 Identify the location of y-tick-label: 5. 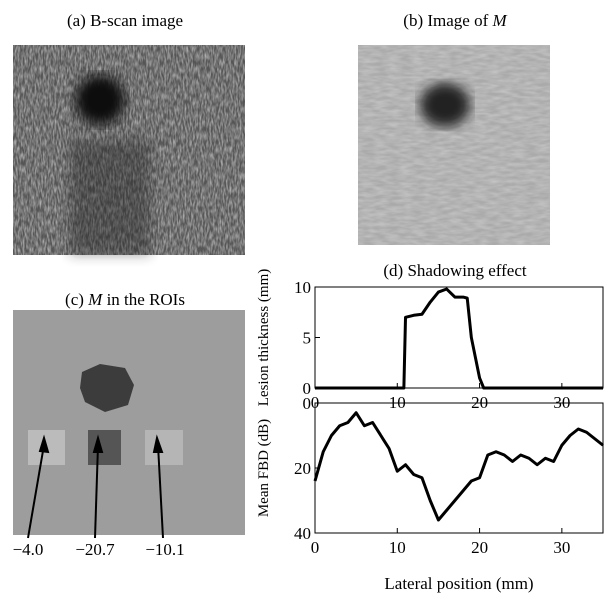
(307, 338).